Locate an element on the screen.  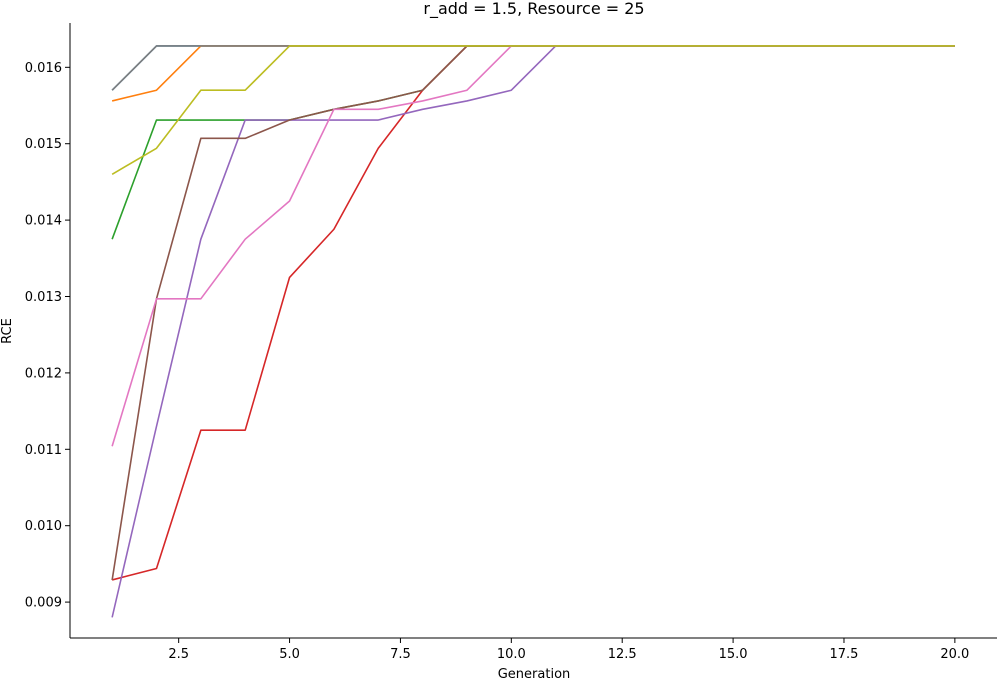
y-tick-label: 0.011 is located at coordinates (43, 450).